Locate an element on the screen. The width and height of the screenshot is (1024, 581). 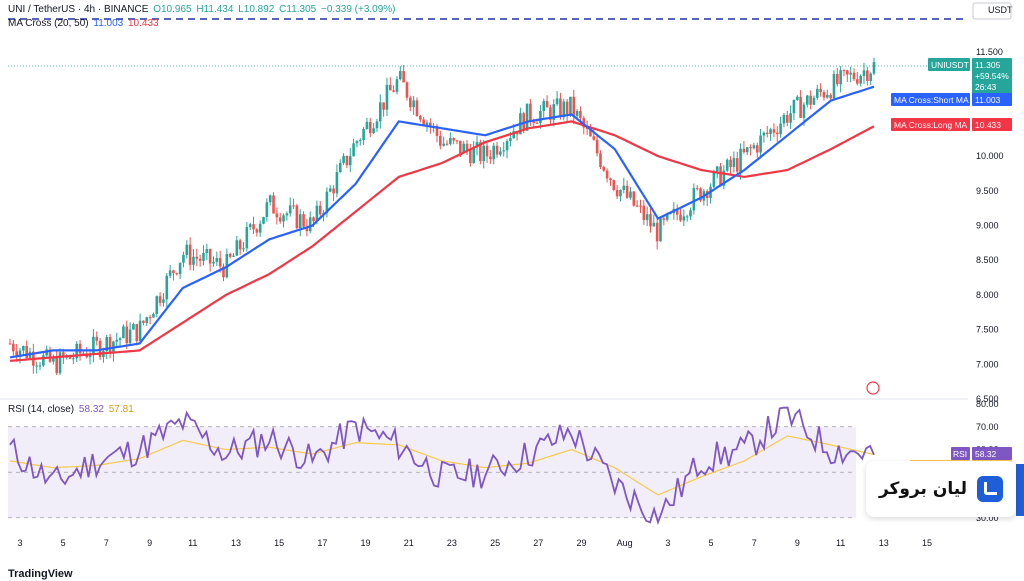
indicator-header: MA Cross (20, 50) 11.003 10.433 is located at coordinates (84, 23).